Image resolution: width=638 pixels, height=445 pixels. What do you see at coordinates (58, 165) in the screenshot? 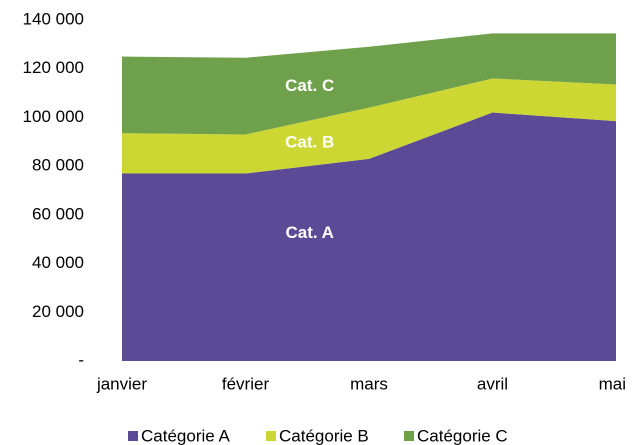
I see `y-tick-label: 80 000` at bounding box center [58, 165].